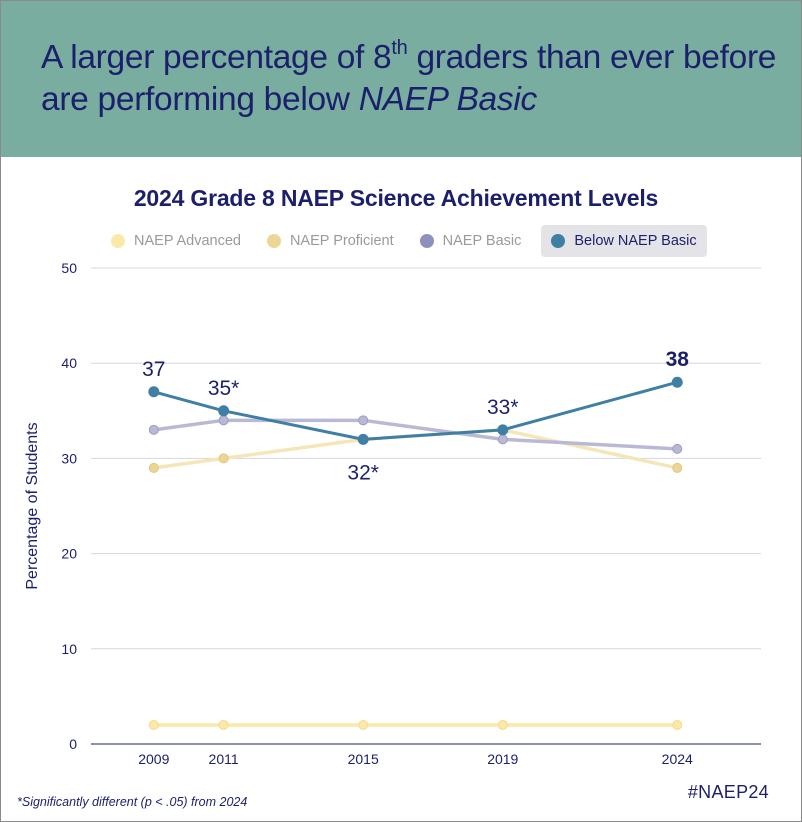 The image size is (802, 822). I want to click on data-point-below-naep-basic-2011, so click(224, 411).